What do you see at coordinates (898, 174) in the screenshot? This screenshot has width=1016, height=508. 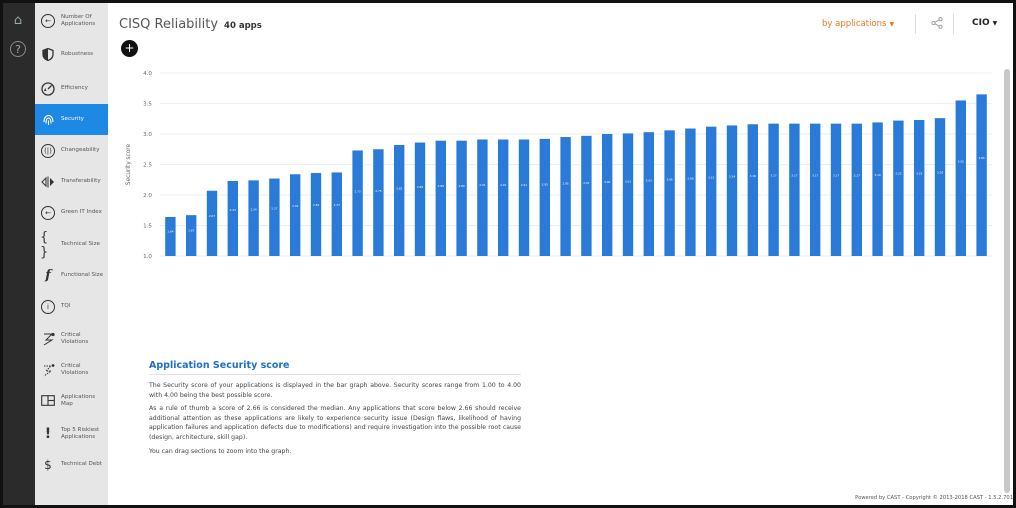 I see `bar-data-label: 3.22` at bounding box center [898, 174].